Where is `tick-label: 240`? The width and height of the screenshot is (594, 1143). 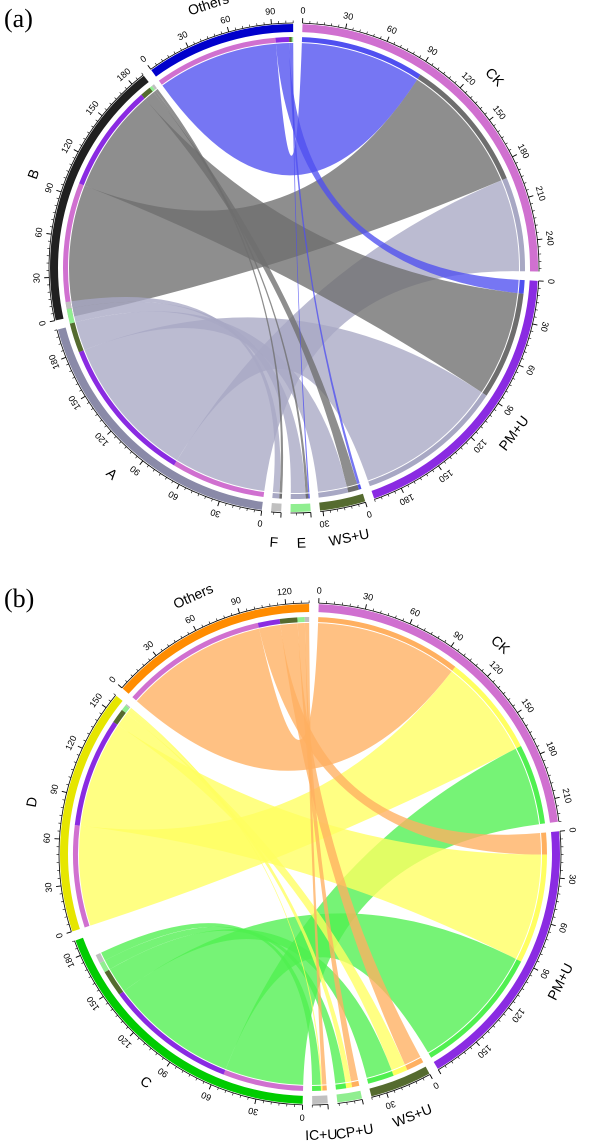 tick-label: 240 is located at coordinates (550, 238).